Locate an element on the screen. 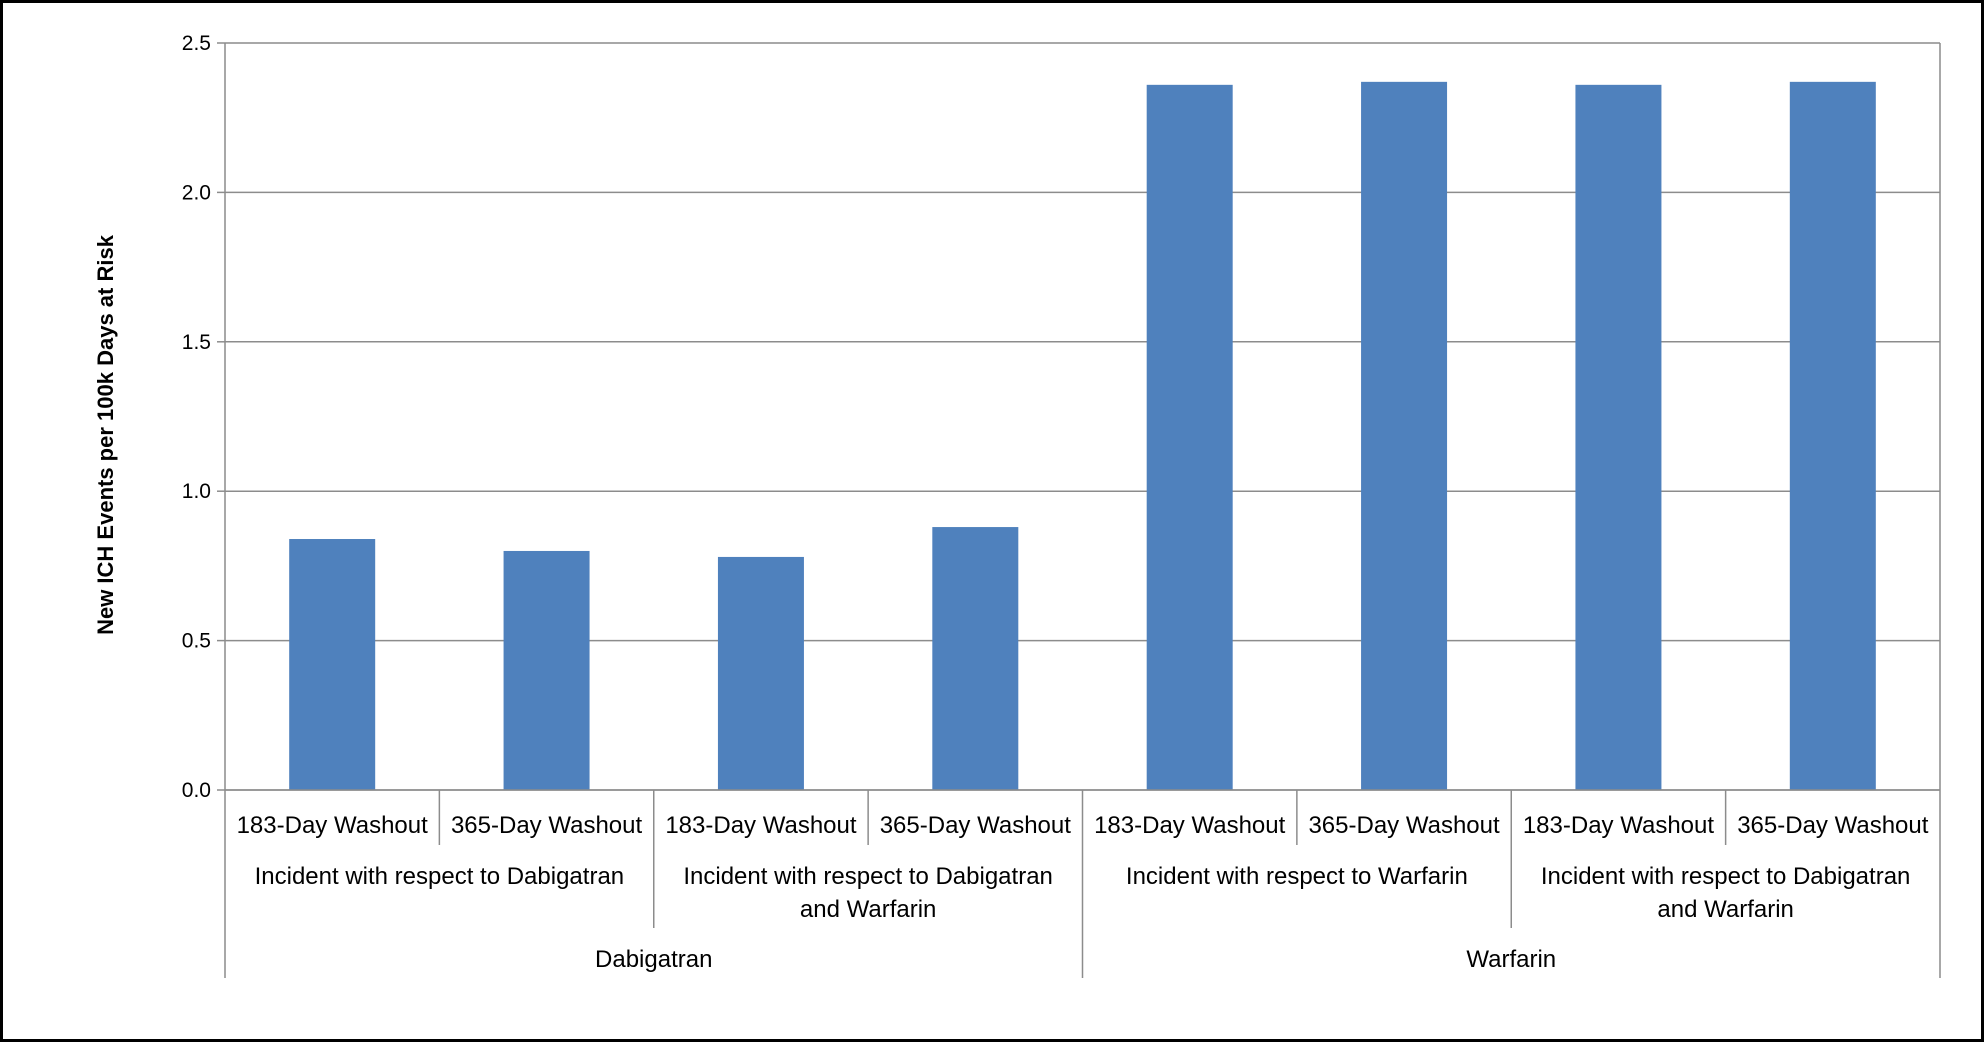  y-axis-title: New ICH Events per 100k Days at Risk is located at coordinates (105, 434).